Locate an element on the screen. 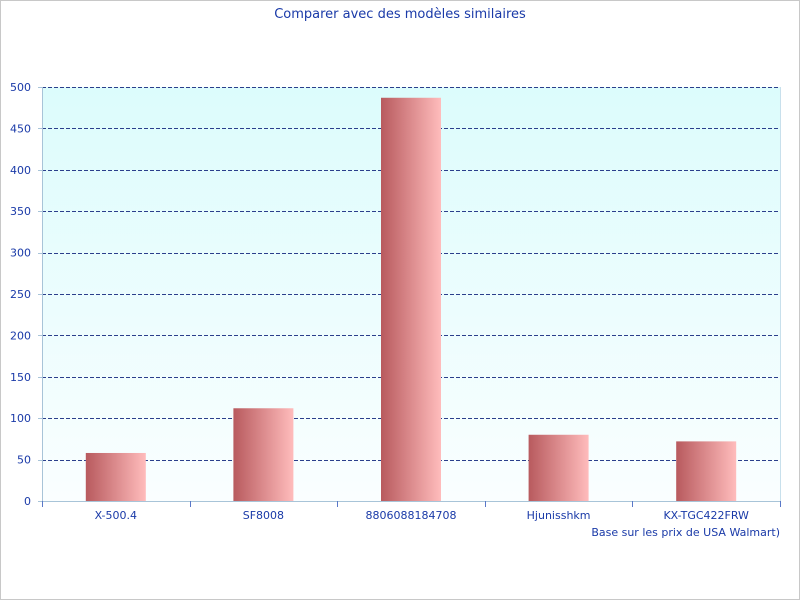 The image size is (800, 601). y-tick-label: 450 is located at coordinates (20, 128).